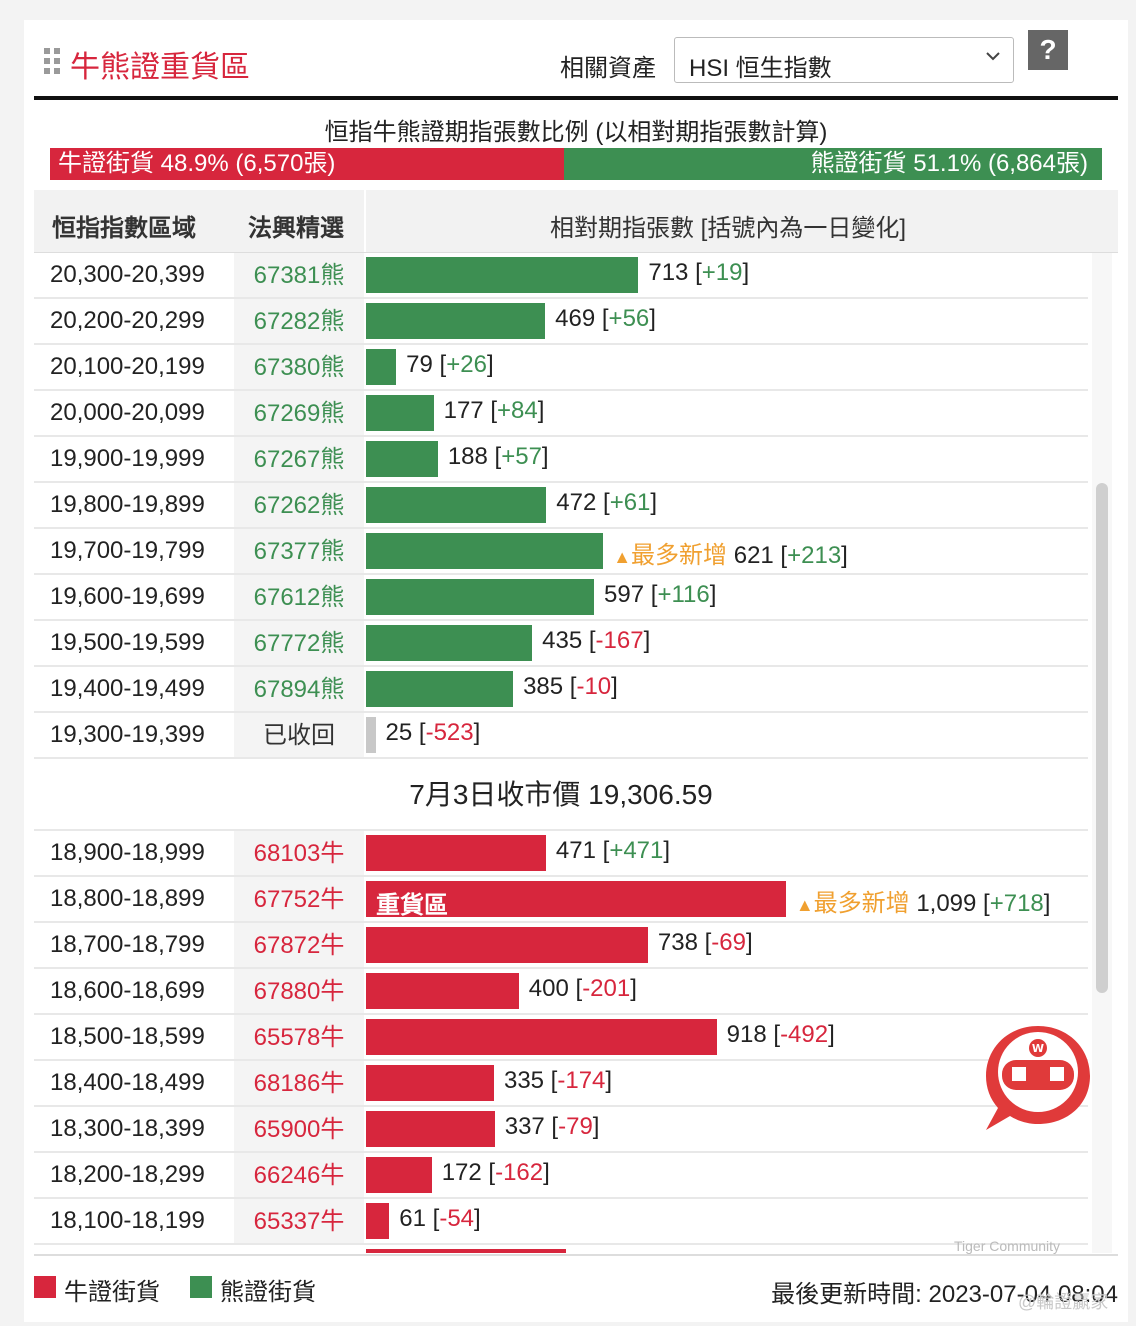  Describe the element at coordinates (299, 1175) in the screenshot. I see `warrant-code-link: 66246牛` at that location.